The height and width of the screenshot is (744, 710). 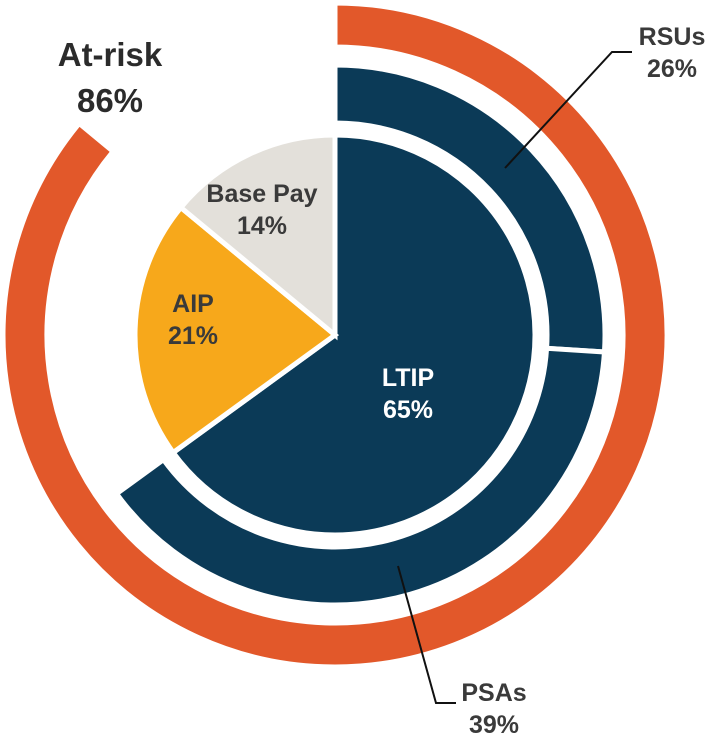 I want to click on label-ltip-value: 65%, so click(x=408, y=410).